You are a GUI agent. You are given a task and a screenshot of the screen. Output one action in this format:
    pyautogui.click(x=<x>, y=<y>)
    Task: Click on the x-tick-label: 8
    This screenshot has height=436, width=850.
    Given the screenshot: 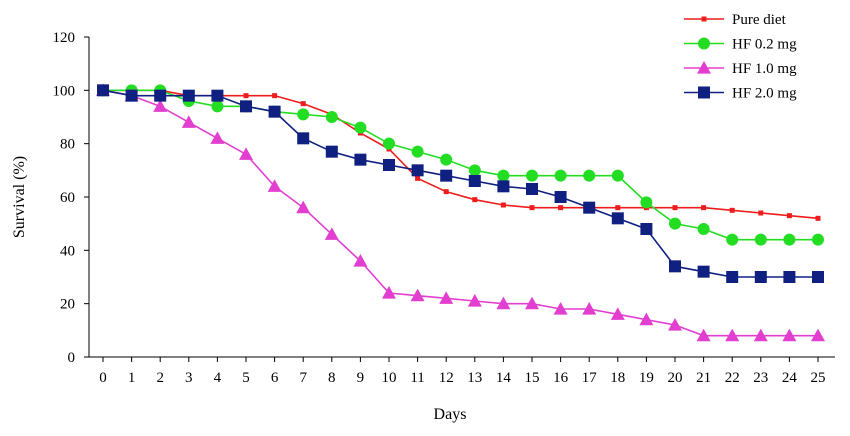 What is the action you would take?
    pyautogui.click(x=332, y=378)
    